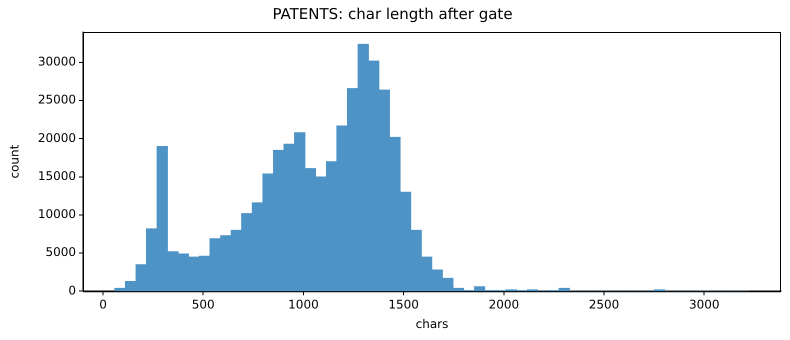 This screenshot has width=790, height=340. What do you see at coordinates (72, 290) in the screenshot?
I see `y-tick-label: 0` at bounding box center [72, 290].